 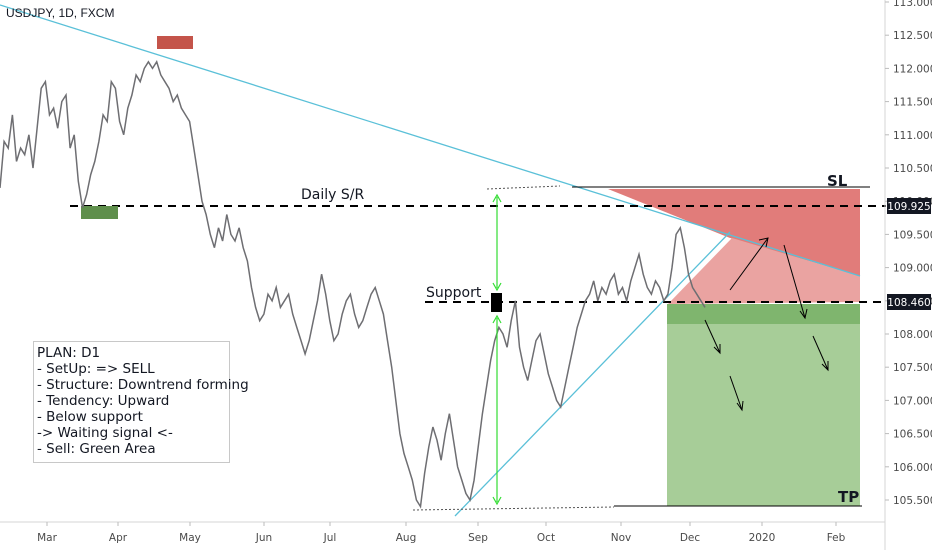 What do you see at coordinates (762, 538) in the screenshot?
I see `x-tick-label: 2020` at bounding box center [762, 538].